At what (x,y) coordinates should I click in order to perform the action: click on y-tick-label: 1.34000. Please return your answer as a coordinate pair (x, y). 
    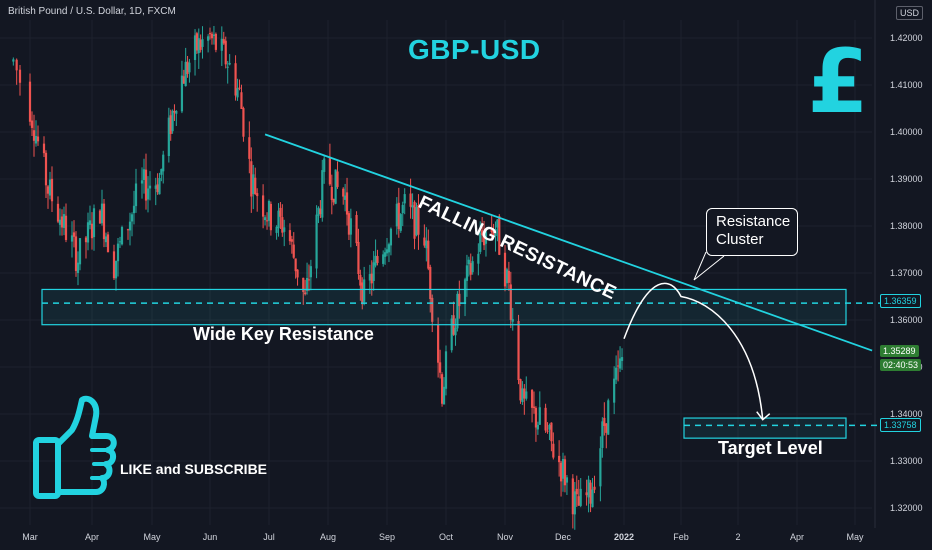
    Looking at the image, I should click on (906, 414).